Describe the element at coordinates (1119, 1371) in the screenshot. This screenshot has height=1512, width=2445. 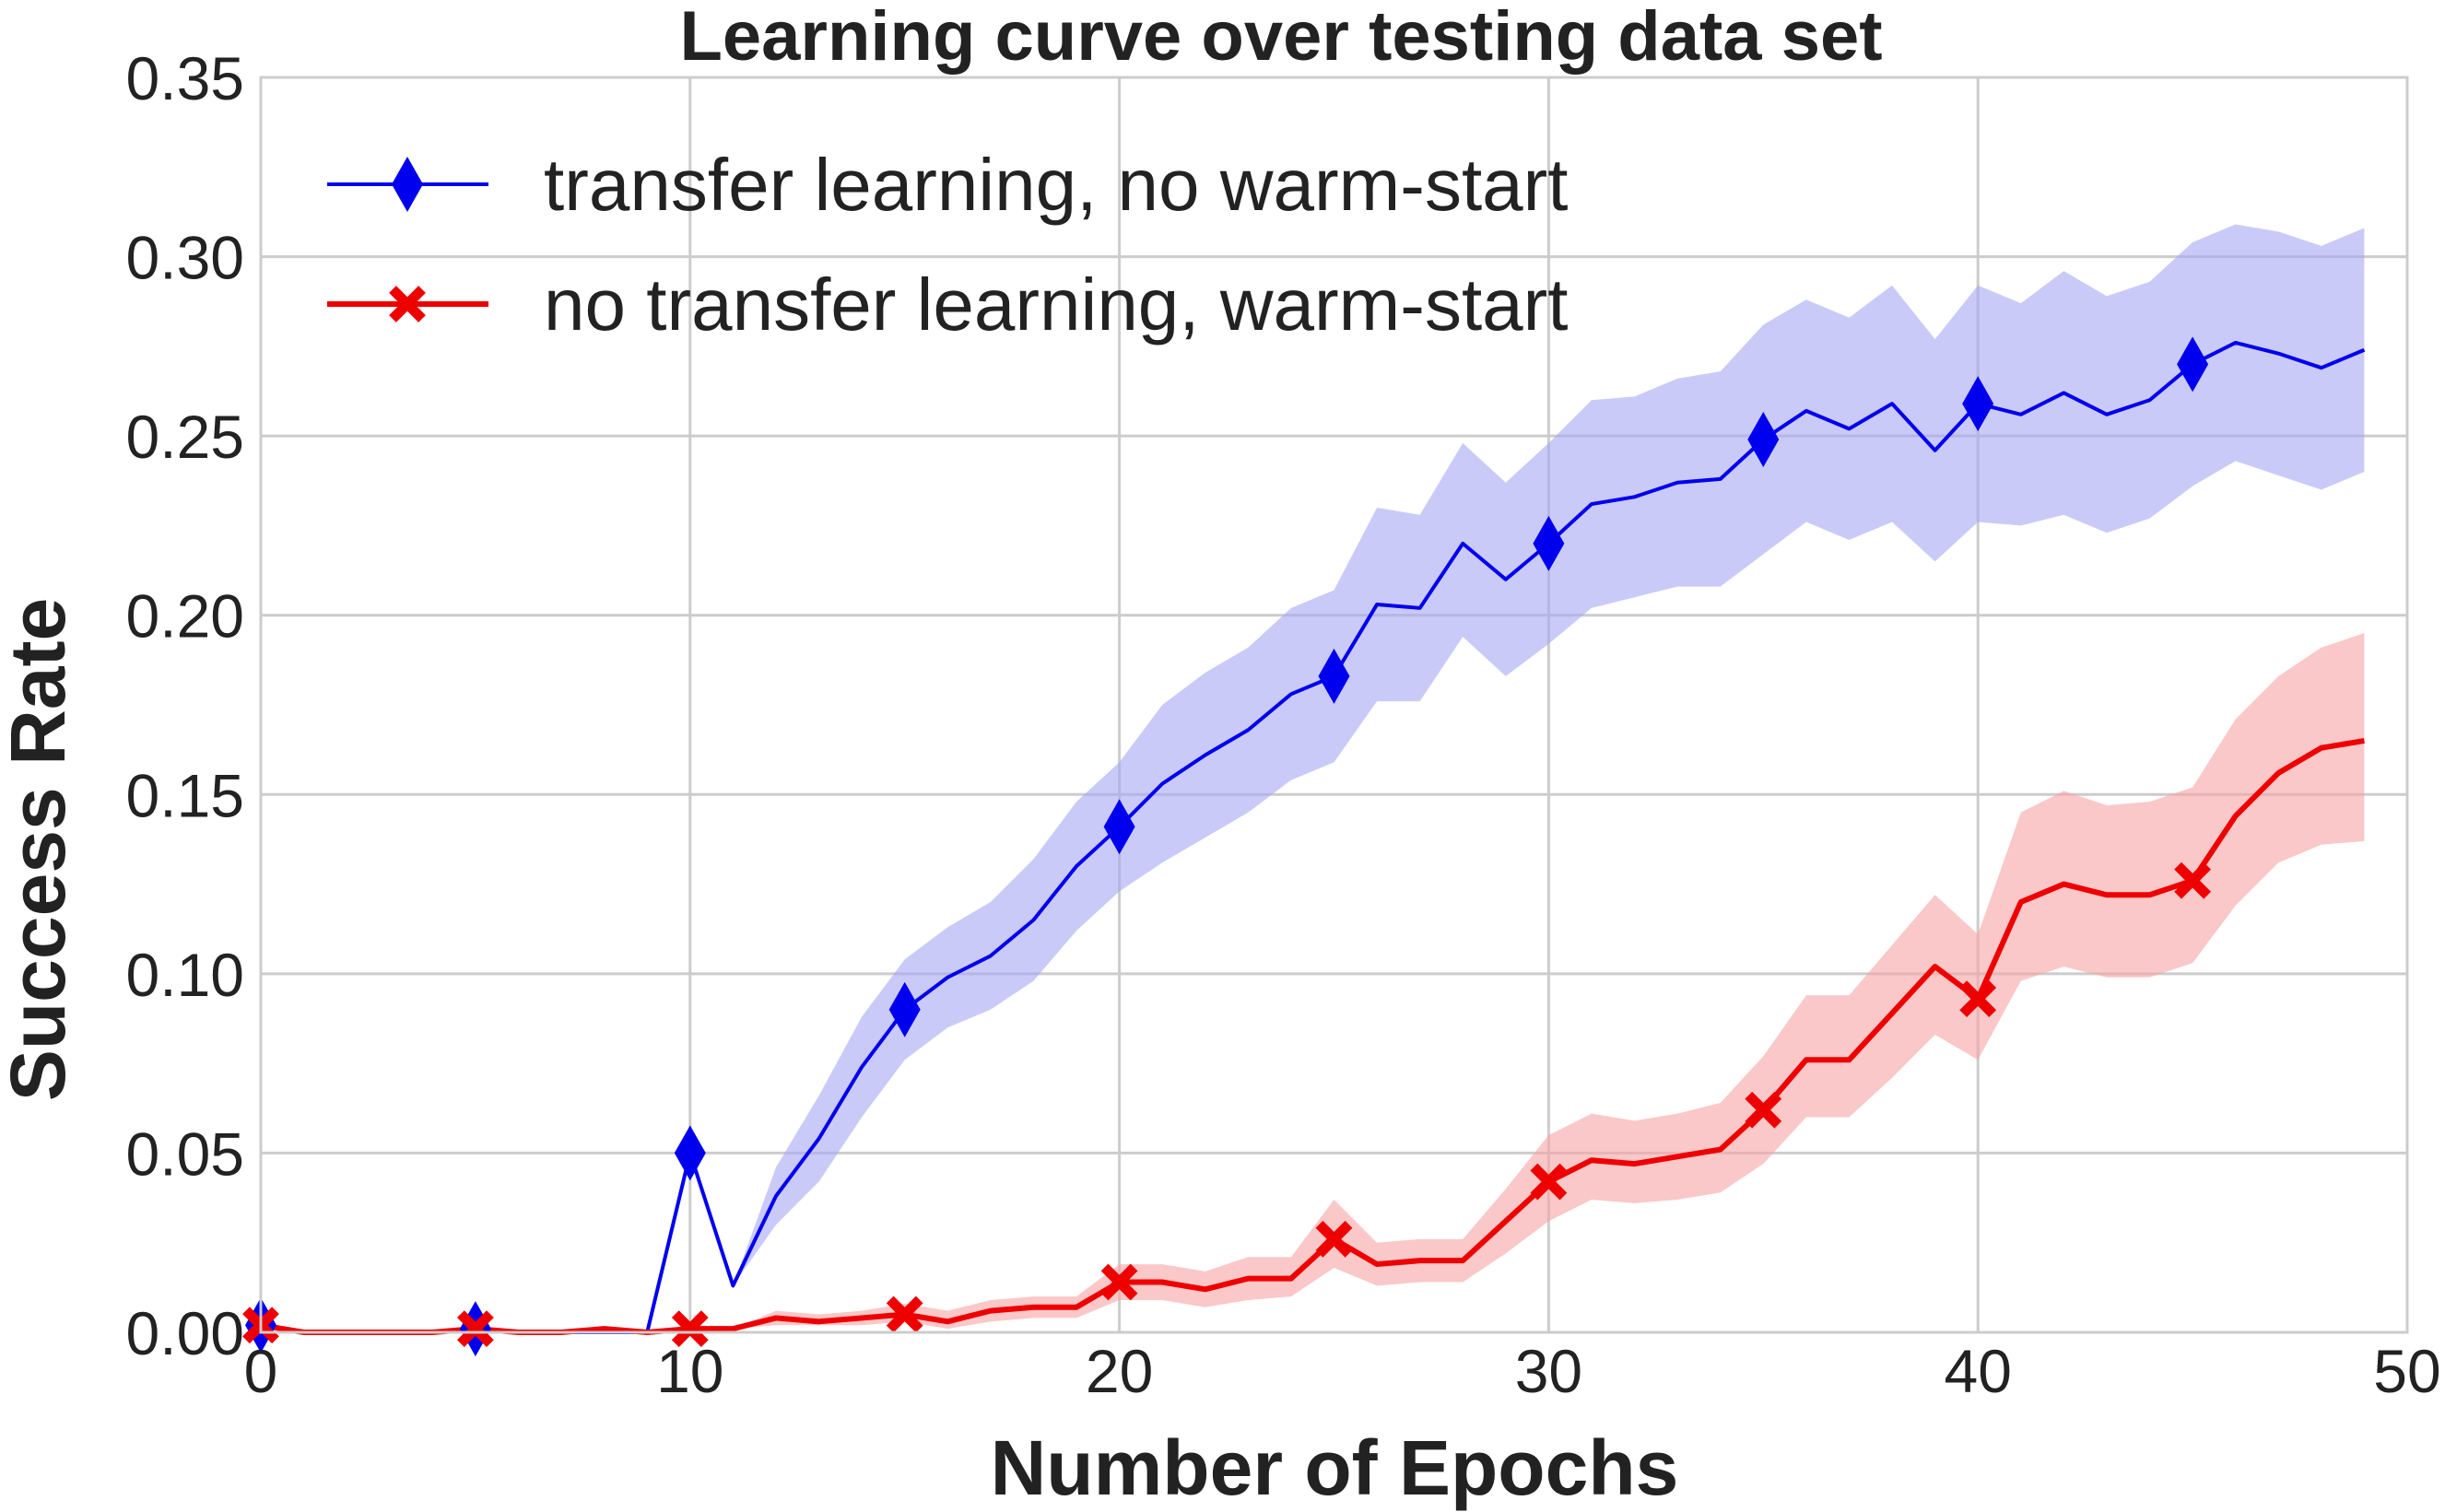
I see `x-tick-label: 20` at that location.